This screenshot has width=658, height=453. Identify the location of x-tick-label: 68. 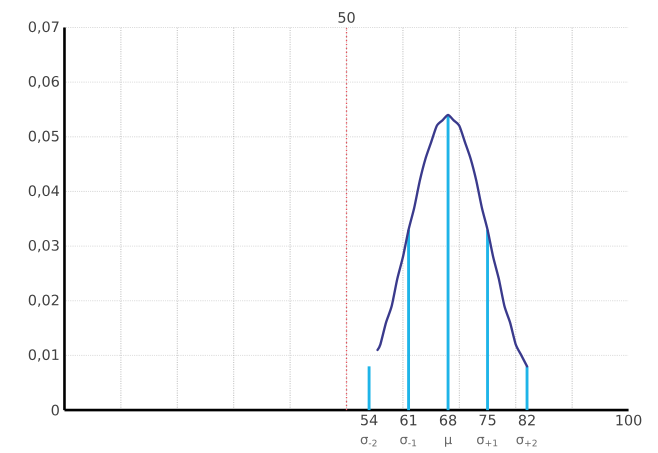
(448, 420).